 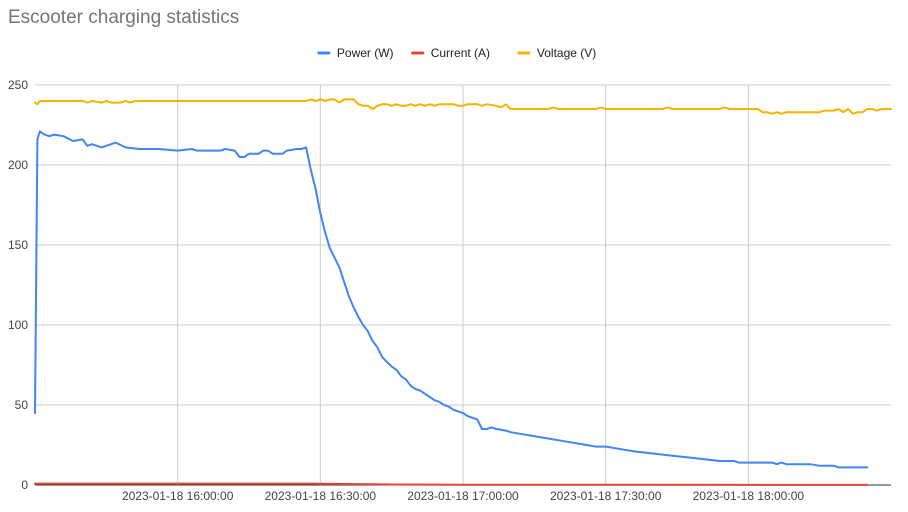 What do you see at coordinates (749, 496) in the screenshot?
I see `x-tick-label: 2023-01-18 18:00:00` at bounding box center [749, 496].